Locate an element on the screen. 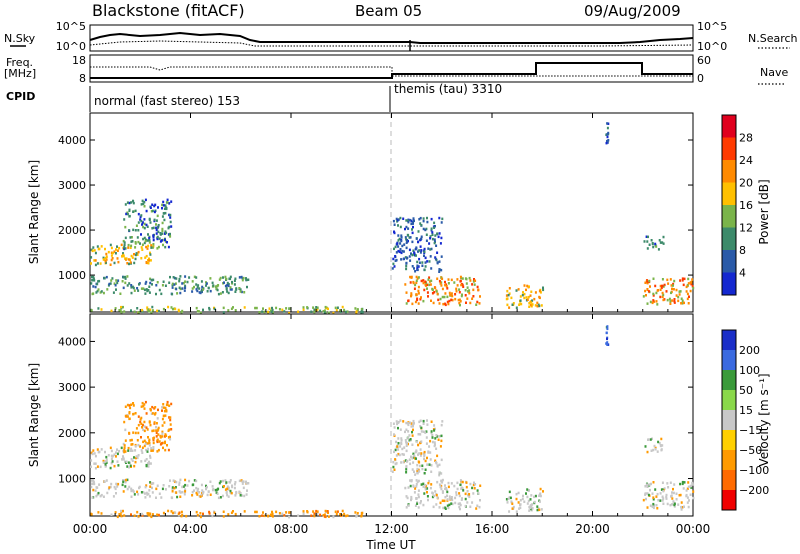 This screenshot has height=554, width=800. colorbar-tick-label: −50 is located at coordinates (750, 450).